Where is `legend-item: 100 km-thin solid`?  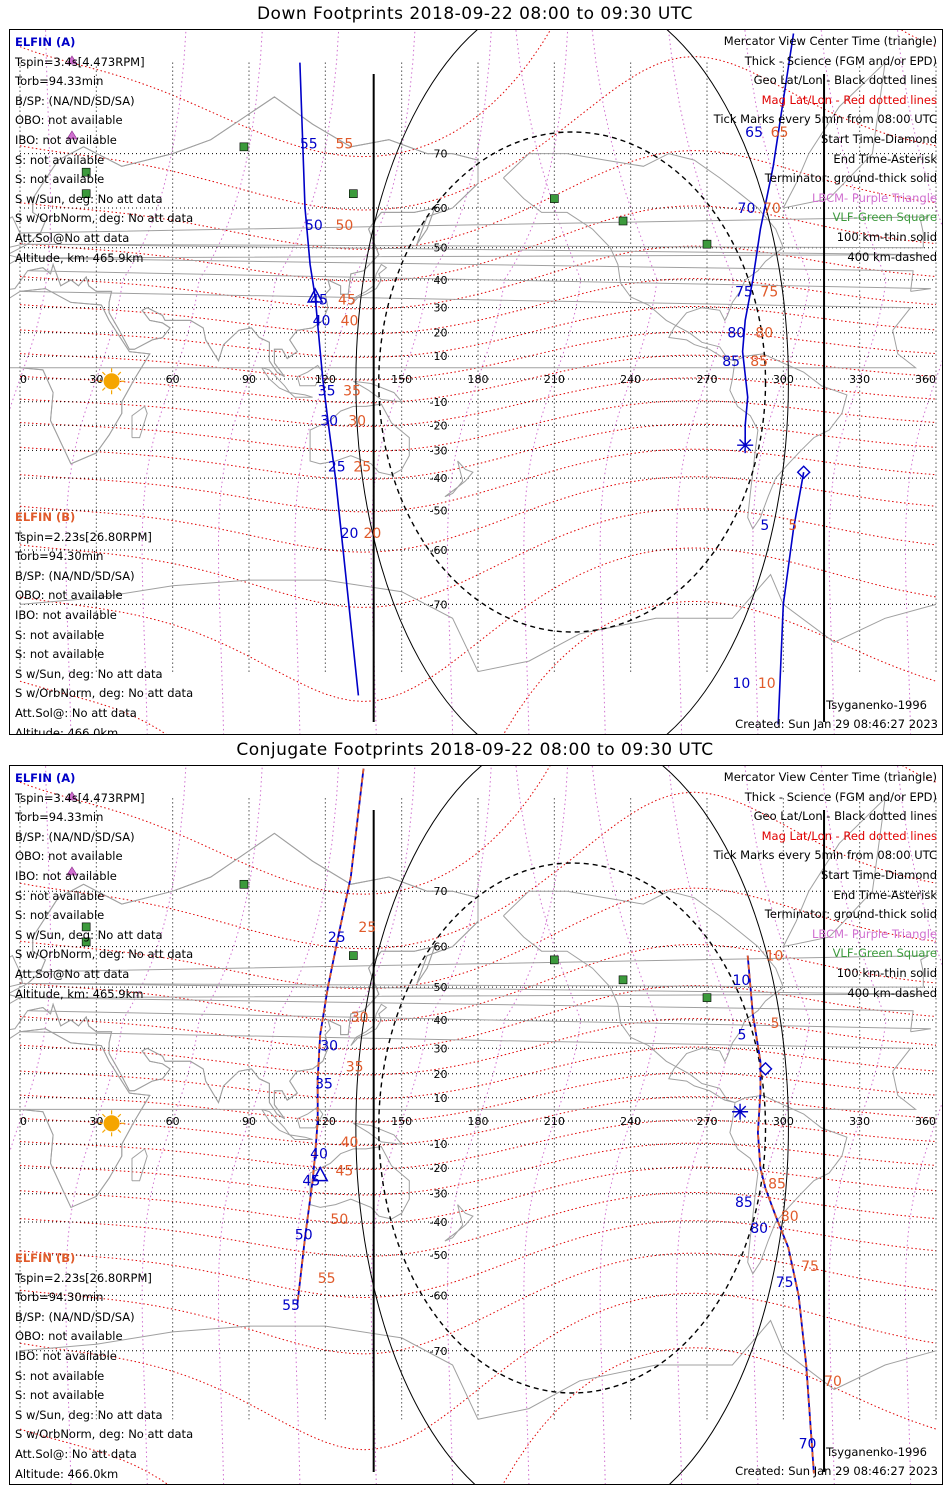 legend-item: 100 km-thin solid is located at coordinates (886, 972).